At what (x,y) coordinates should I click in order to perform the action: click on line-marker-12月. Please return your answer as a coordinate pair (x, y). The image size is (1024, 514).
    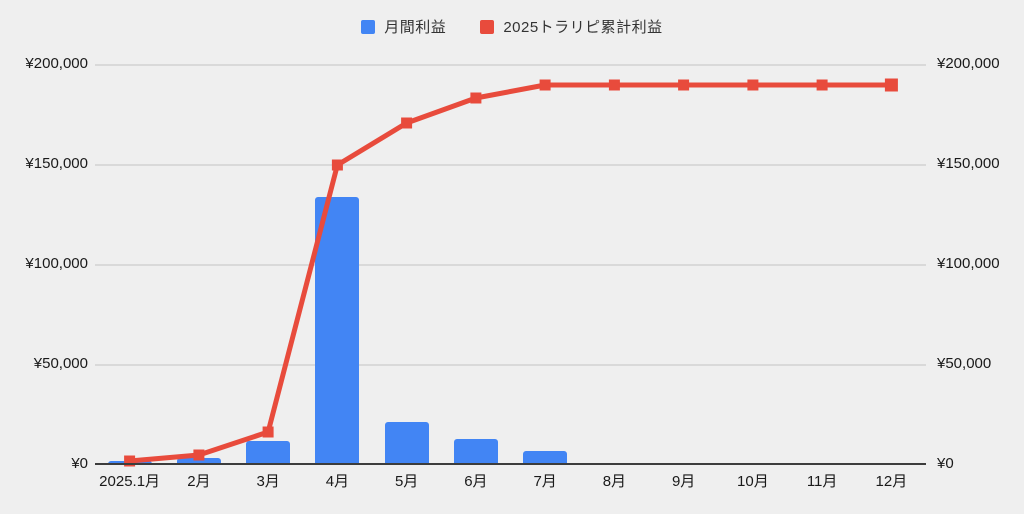
    Looking at the image, I should click on (891, 85).